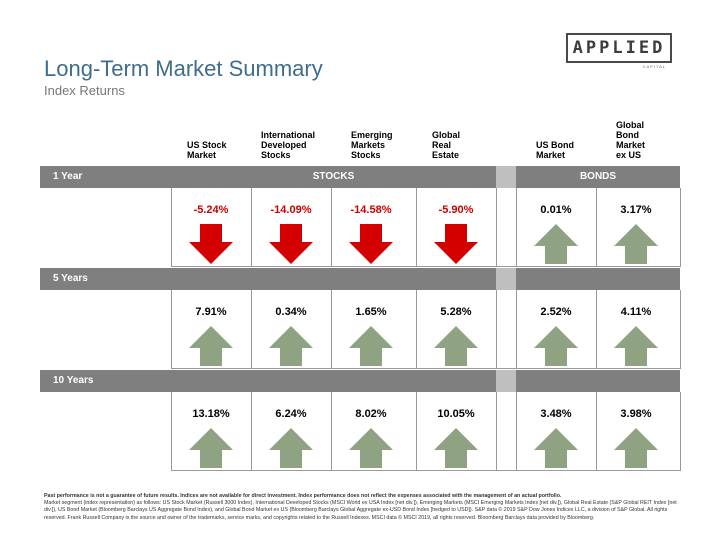 The image size is (720, 556). Describe the element at coordinates (291, 210) in the screenshot. I see `return-value: -14.09%` at that location.